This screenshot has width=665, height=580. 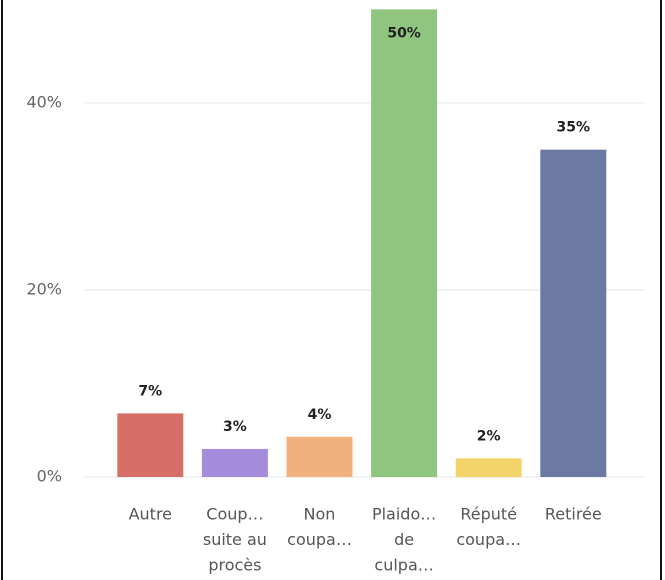 I want to click on y-tick-label: 40%, so click(x=44, y=101).